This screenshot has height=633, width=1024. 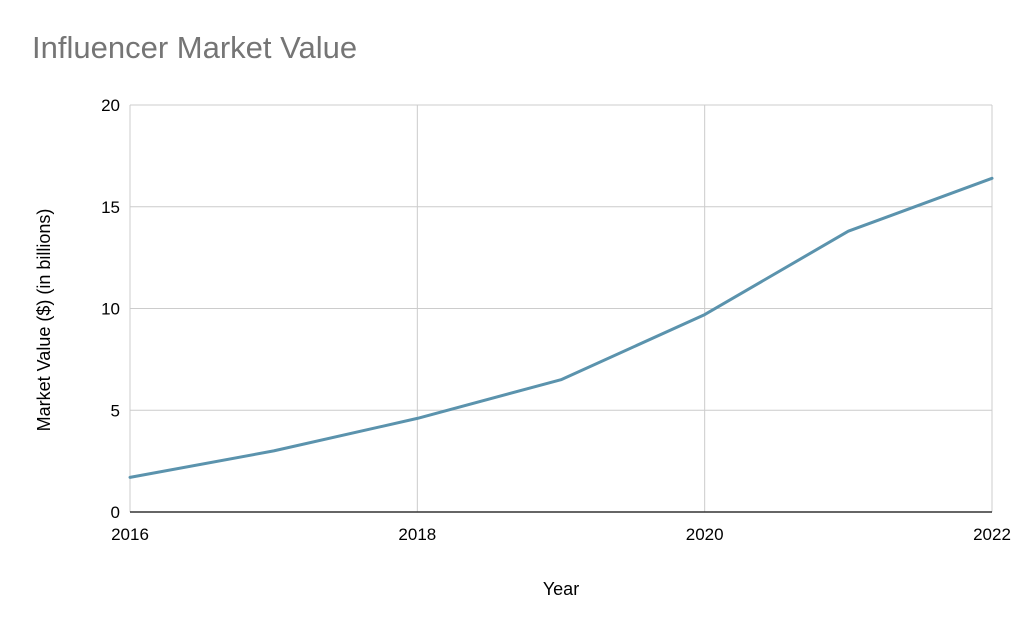 What do you see at coordinates (705, 534) in the screenshot?
I see `x-tick-label: 2020` at bounding box center [705, 534].